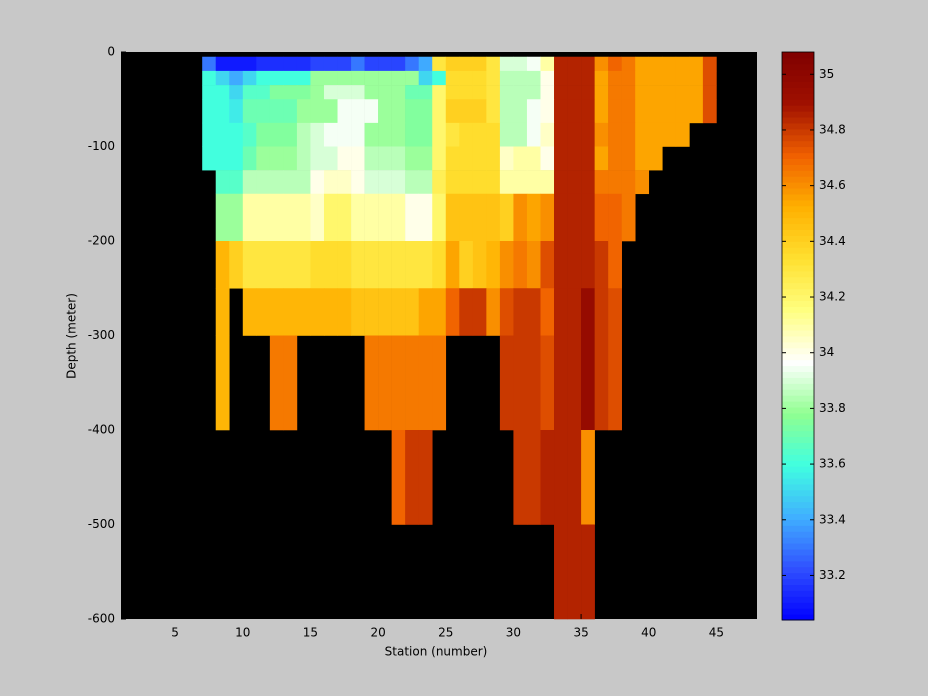 The height and width of the screenshot is (696, 928). I want to click on x-tick-label: 15, so click(310, 633).